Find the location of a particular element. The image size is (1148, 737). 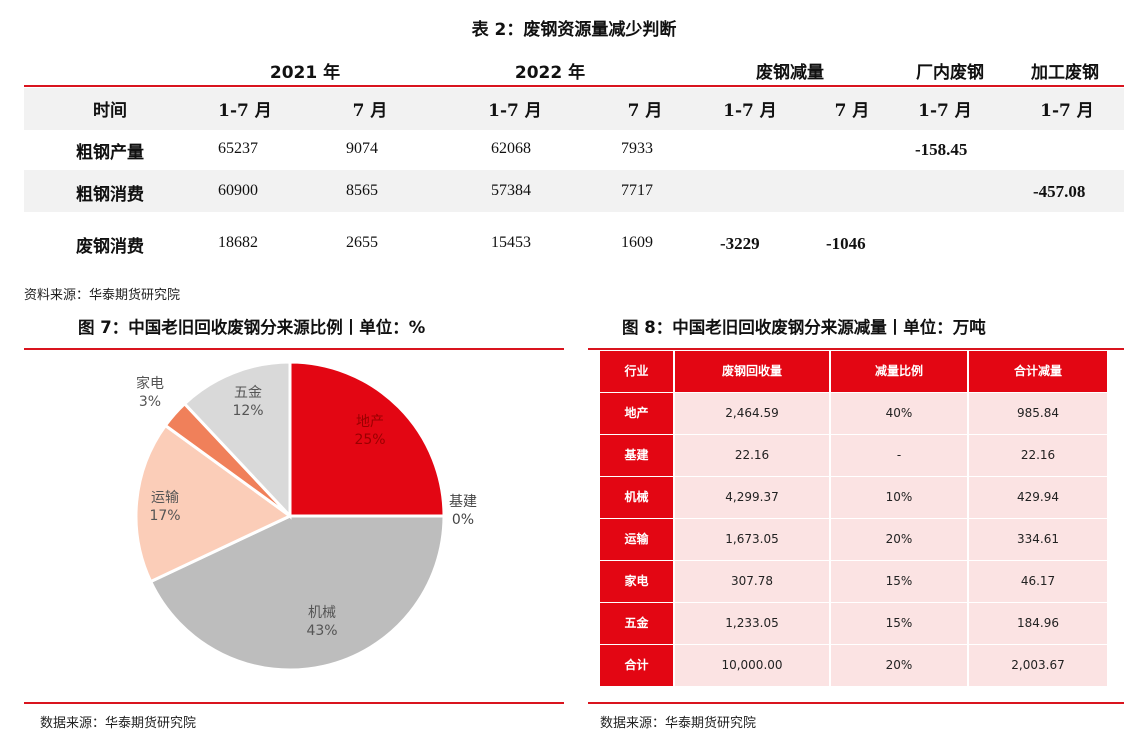

row-industry: 合计 is located at coordinates (636, 665).